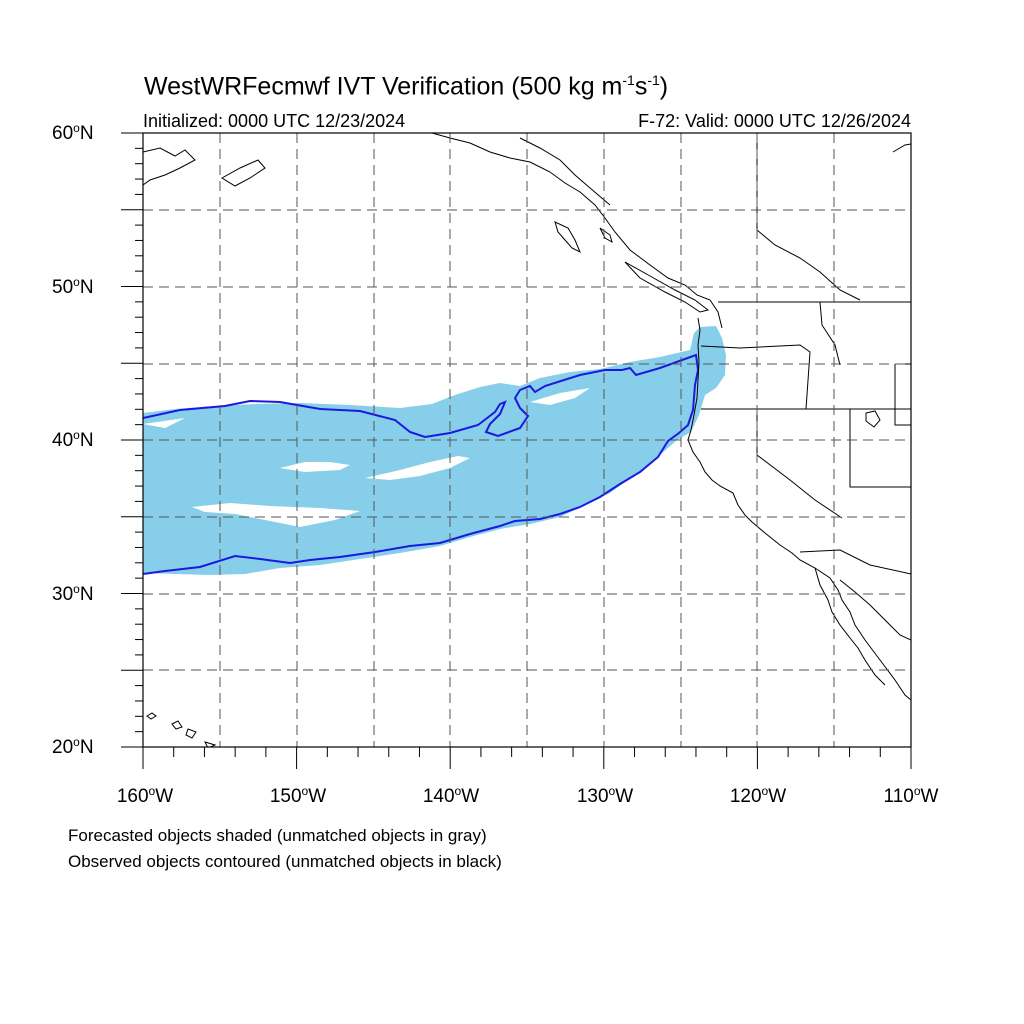  Describe the element at coordinates (605, 795) in the screenshot. I see `lon-label-130: 130oW` at that location.